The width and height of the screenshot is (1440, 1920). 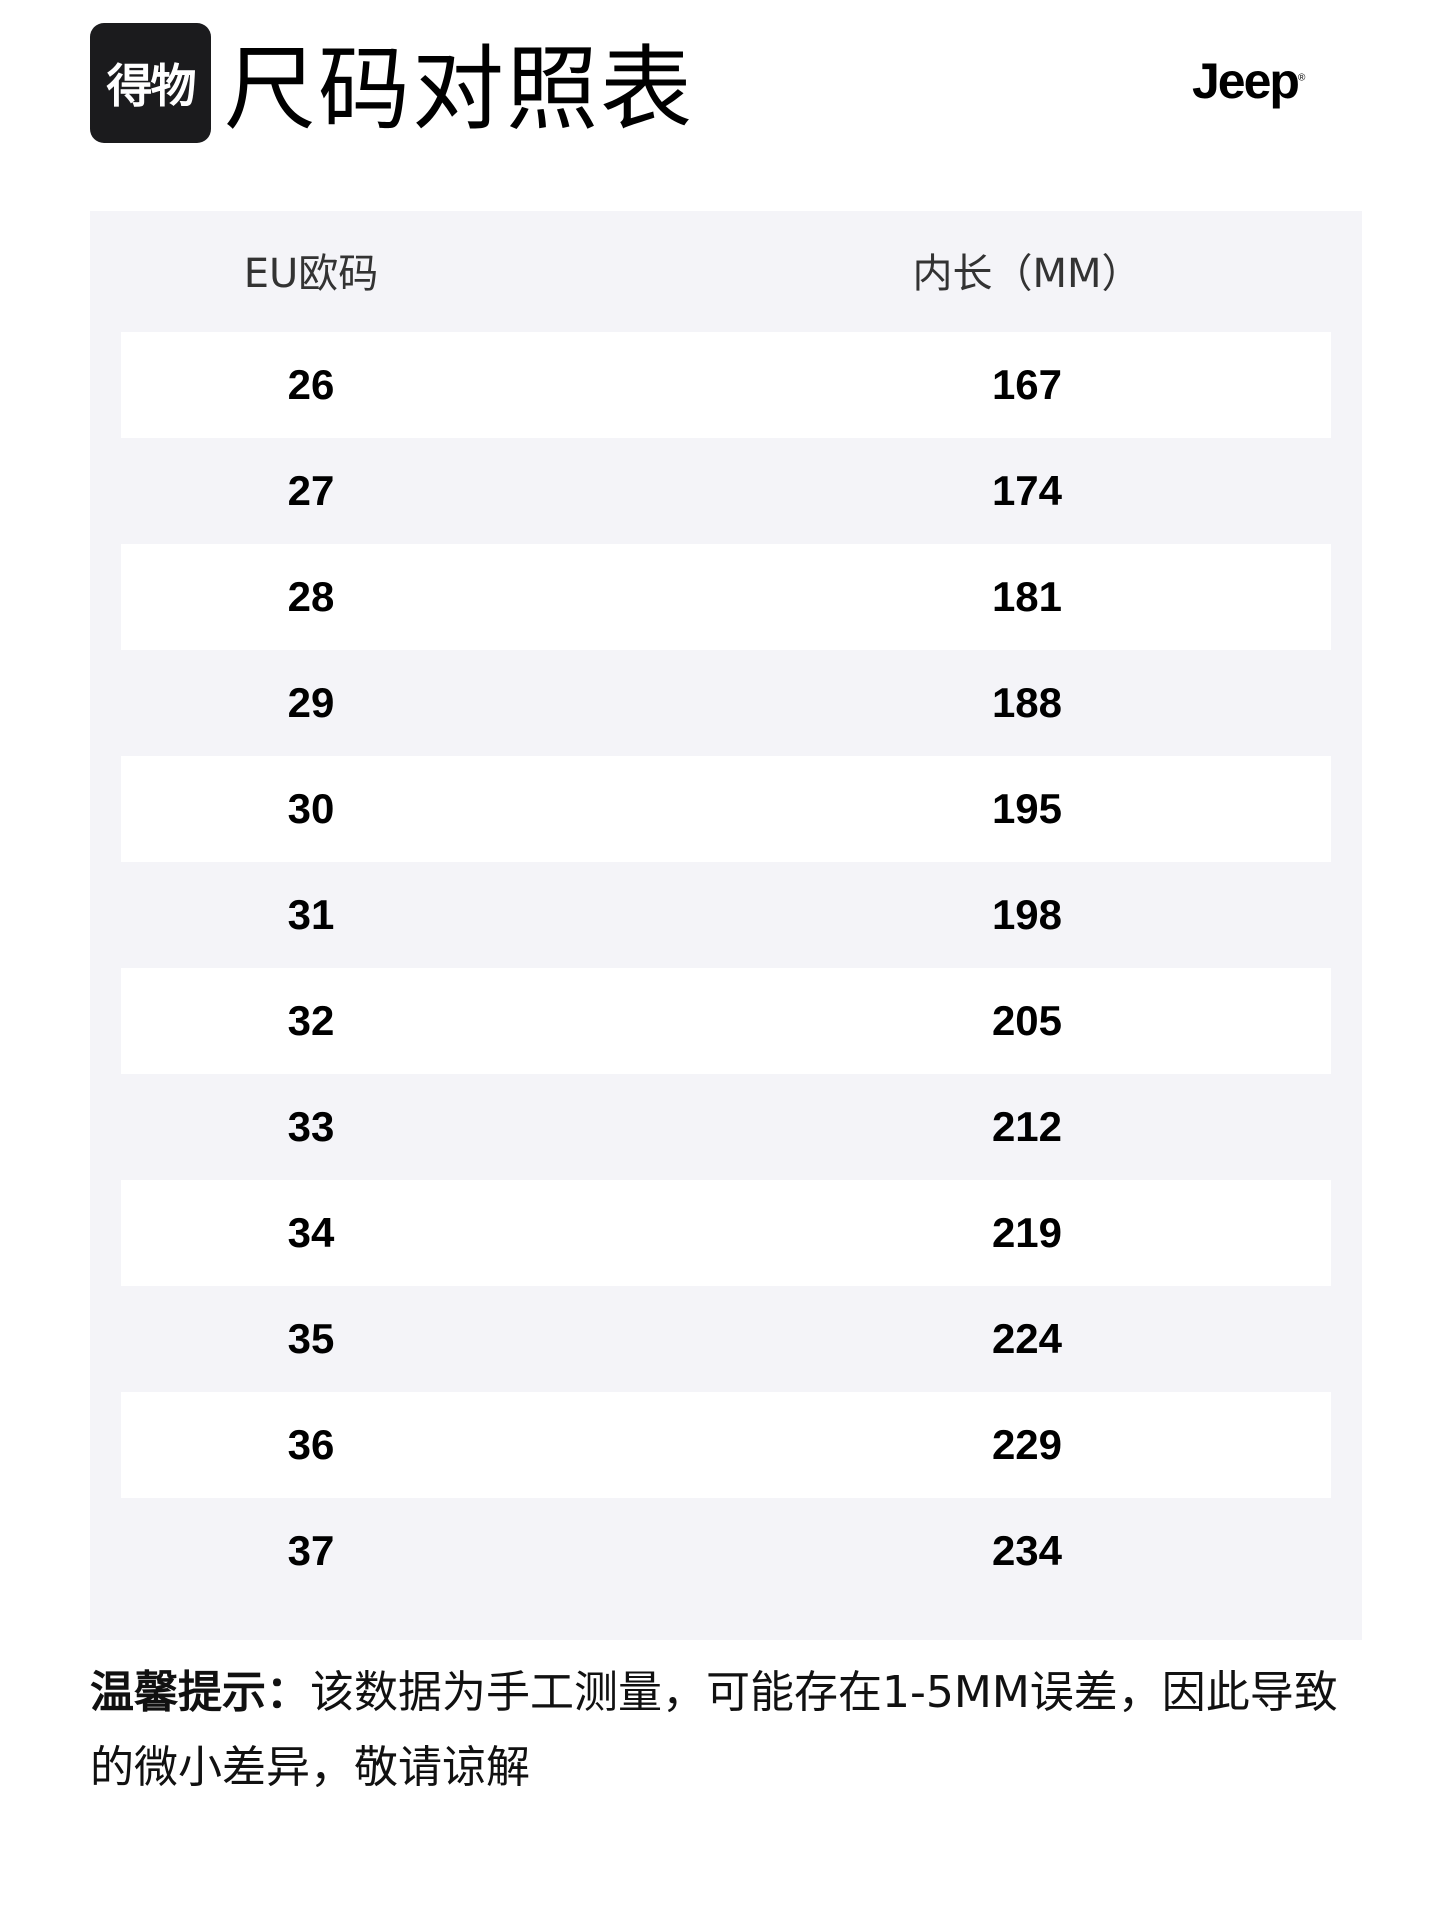 What do you see at coordinates (726, 809) in the screenshot?
I see `table-row: 30 195` at bounding box center [726, 809].